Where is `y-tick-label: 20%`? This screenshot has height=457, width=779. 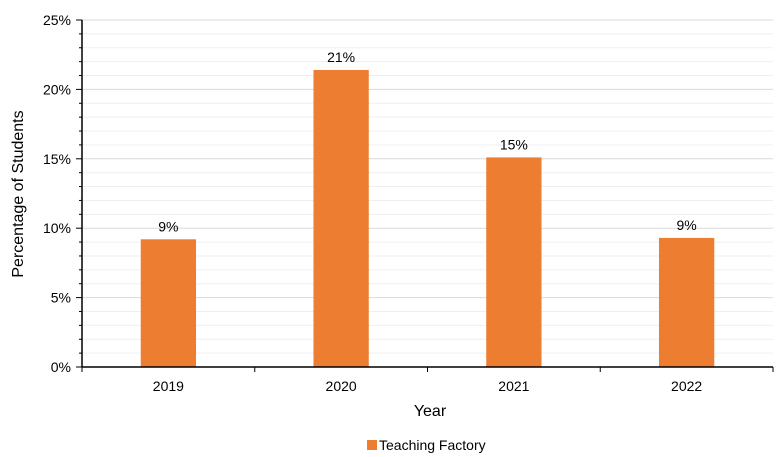 y-tick-label: 20% is located at coordinates (57, 89).